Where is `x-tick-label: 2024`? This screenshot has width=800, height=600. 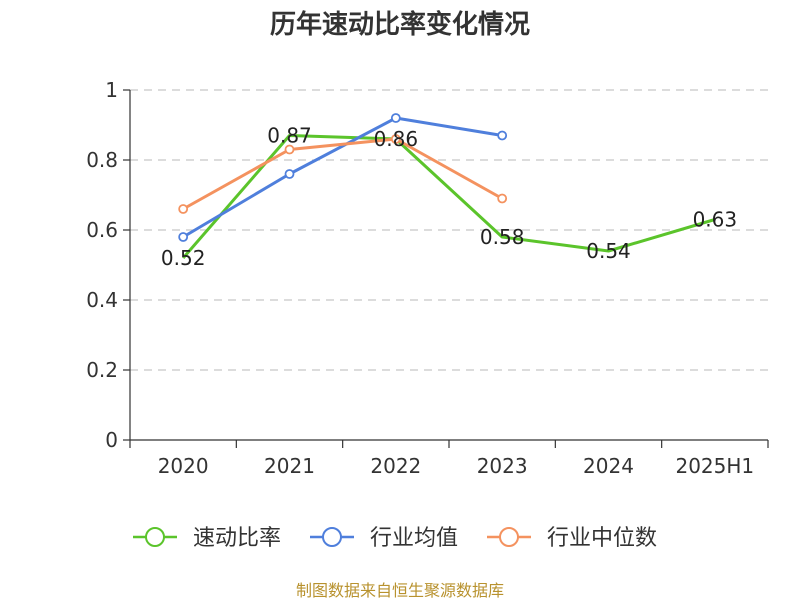
x-tick-label: 2024 is located at coordinates (608, 466).